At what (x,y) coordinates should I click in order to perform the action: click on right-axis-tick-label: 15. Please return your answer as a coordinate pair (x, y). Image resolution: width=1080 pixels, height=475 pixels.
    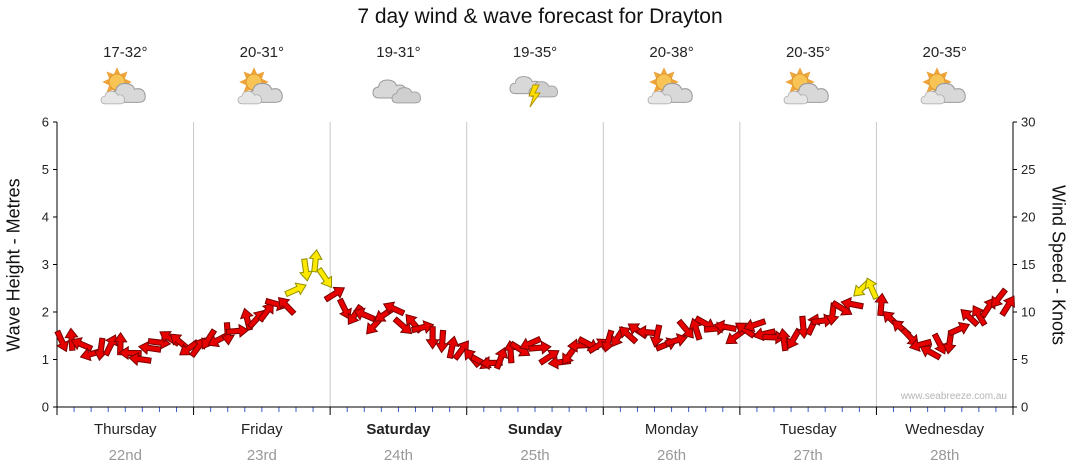
    Looking at the image, I should click on (1028, 264).